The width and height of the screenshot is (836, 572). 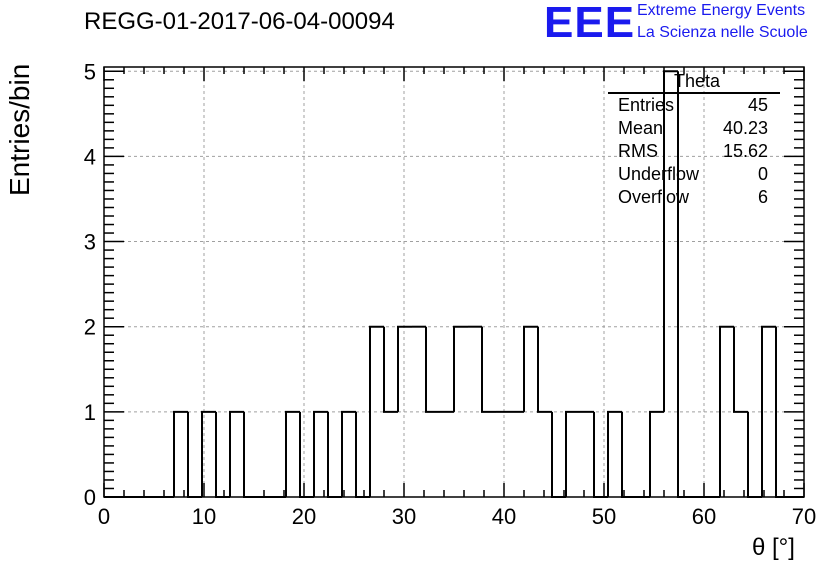 I want to click on stat-label: Underflow, so click(x=659, y=174).